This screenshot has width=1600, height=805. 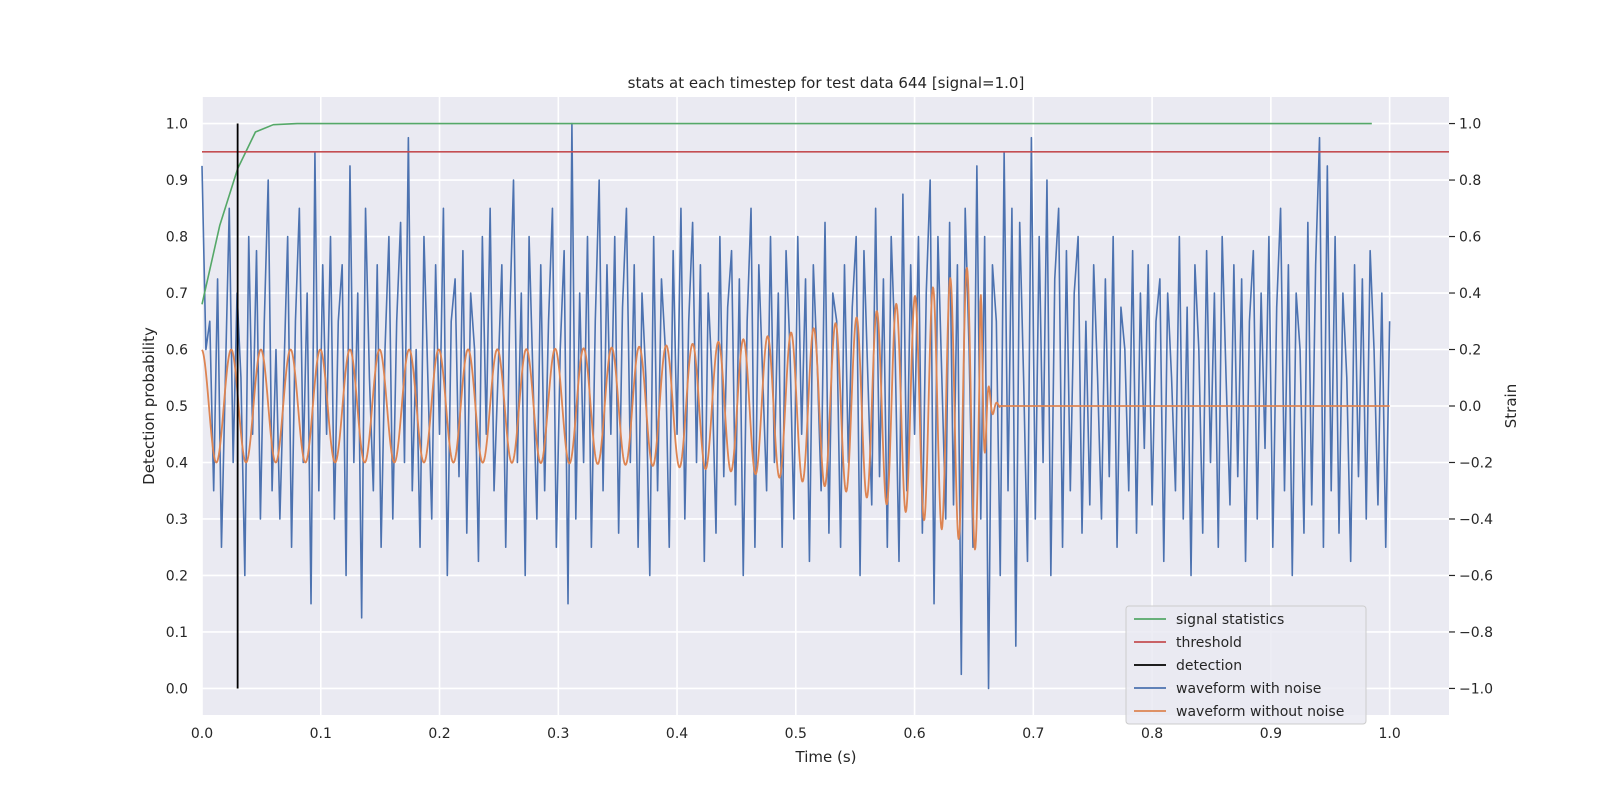 I want to click on legend-label: detection, so click(x=1209, y=666).